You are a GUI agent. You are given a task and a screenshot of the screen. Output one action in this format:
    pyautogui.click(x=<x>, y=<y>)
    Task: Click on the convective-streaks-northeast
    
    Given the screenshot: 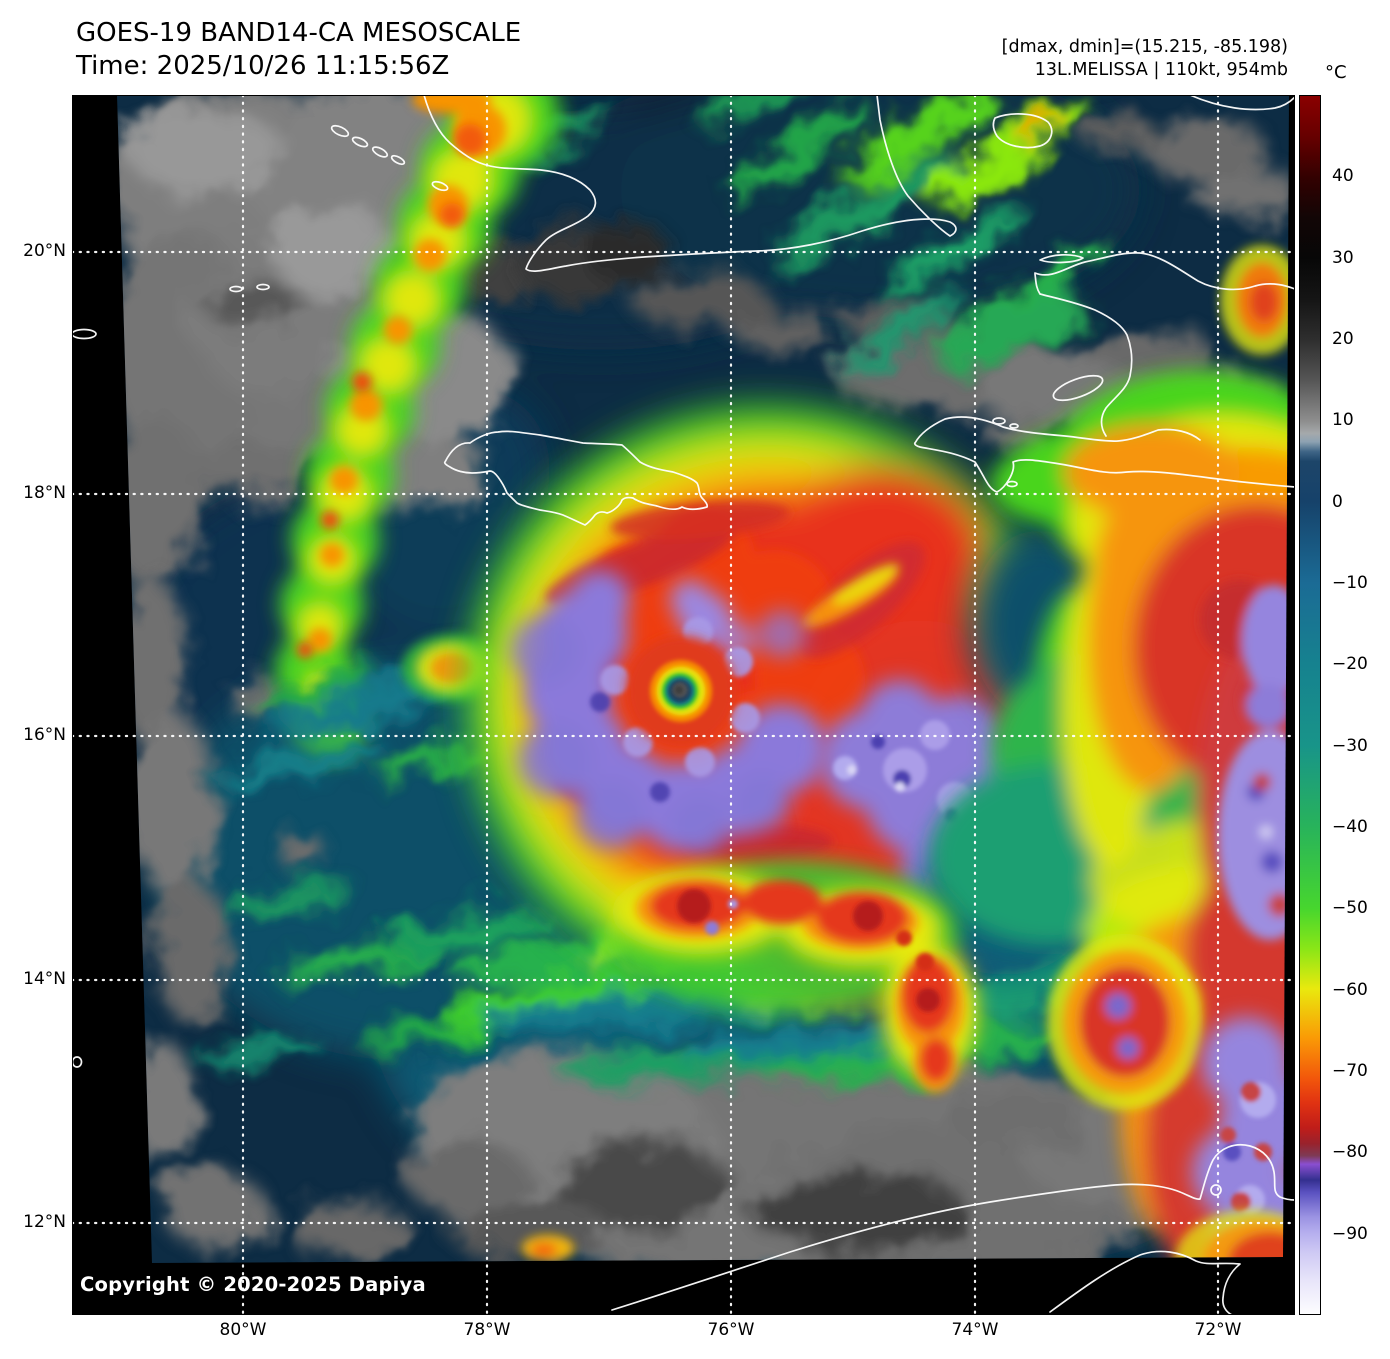 What is the action you would take?
    pyautogui.click(x=807, y=234)
    